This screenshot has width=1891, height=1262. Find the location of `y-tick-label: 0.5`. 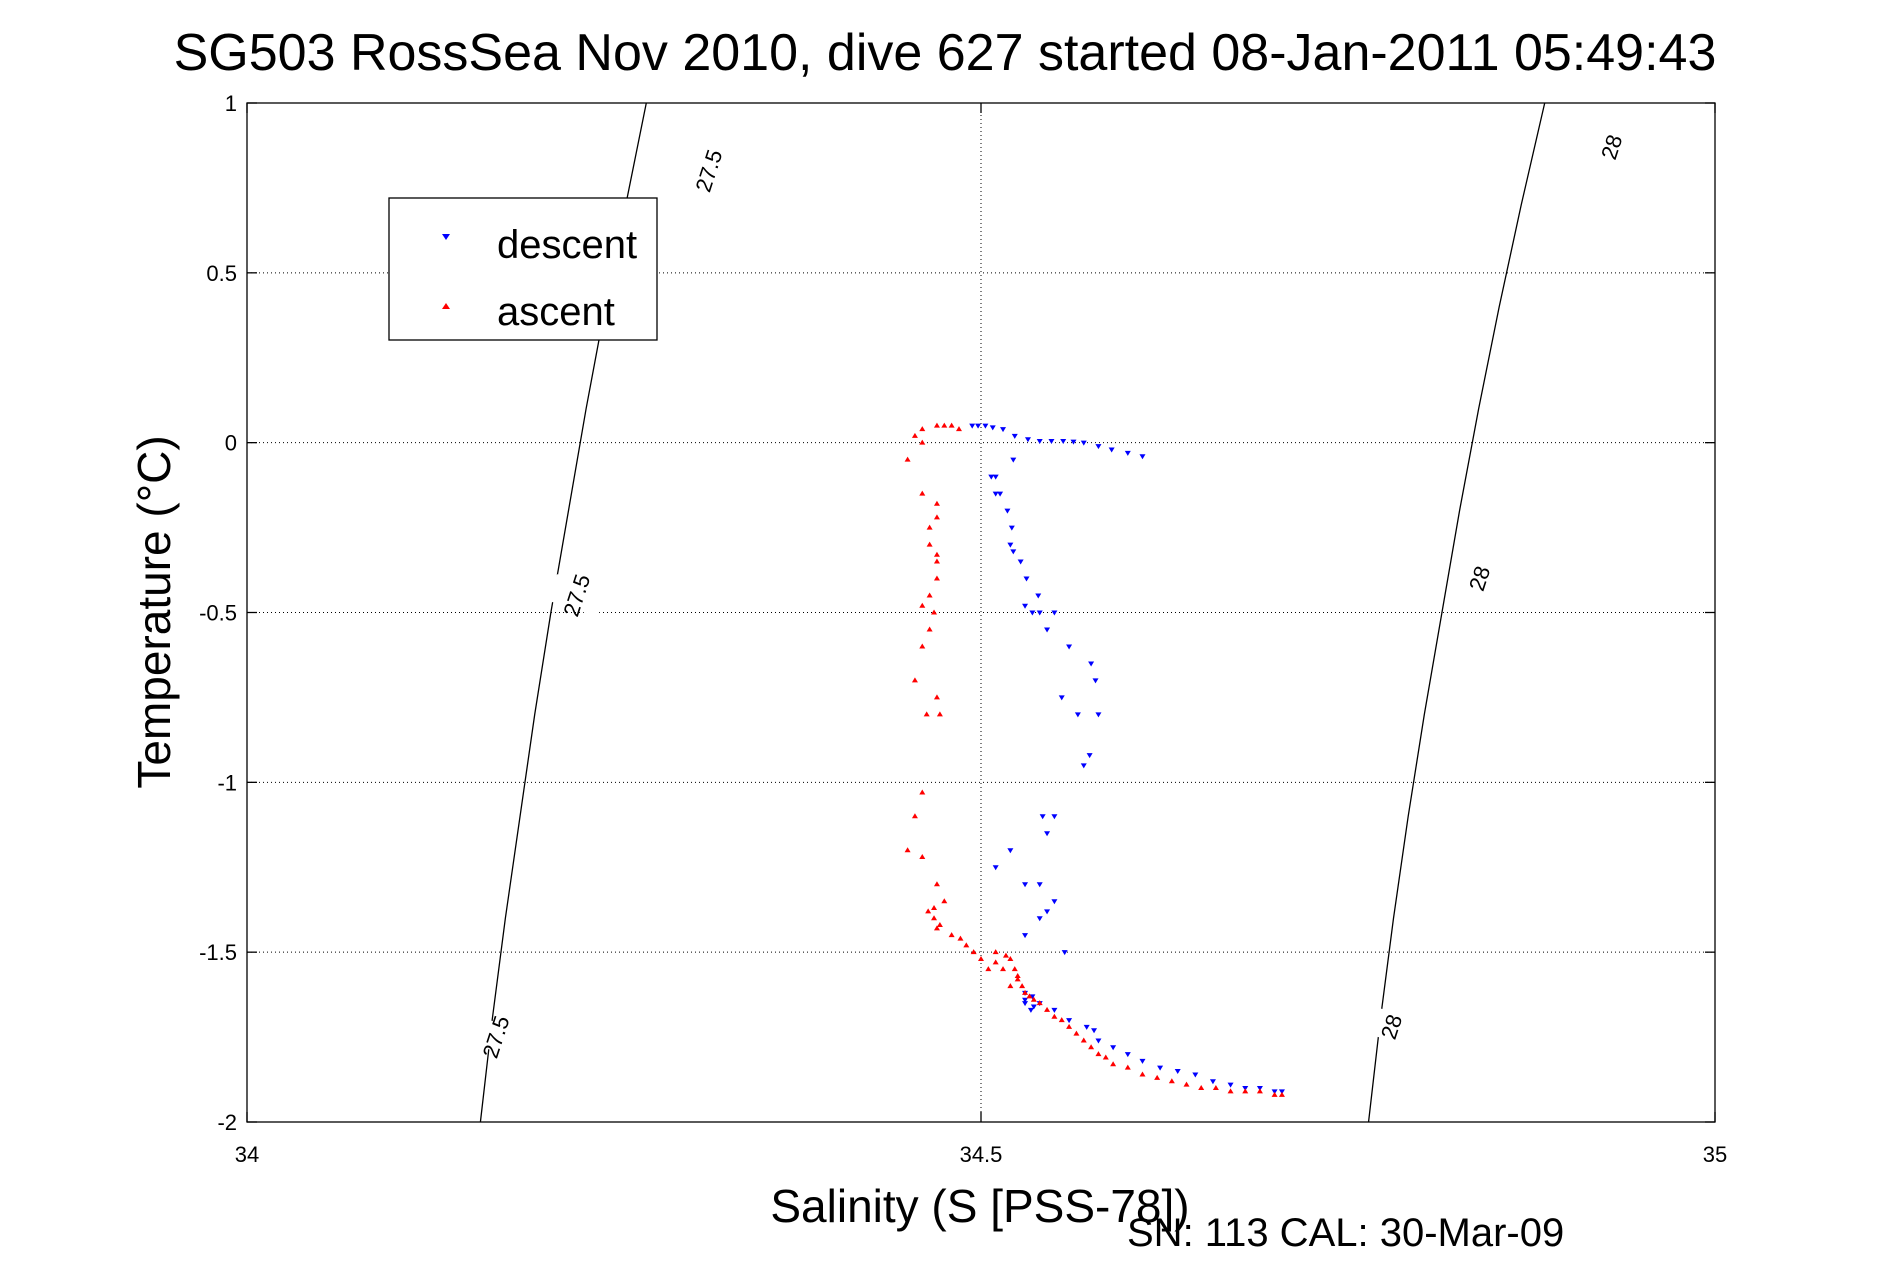

y-tick-label: 0.5 is located at coordinates (221, 273).